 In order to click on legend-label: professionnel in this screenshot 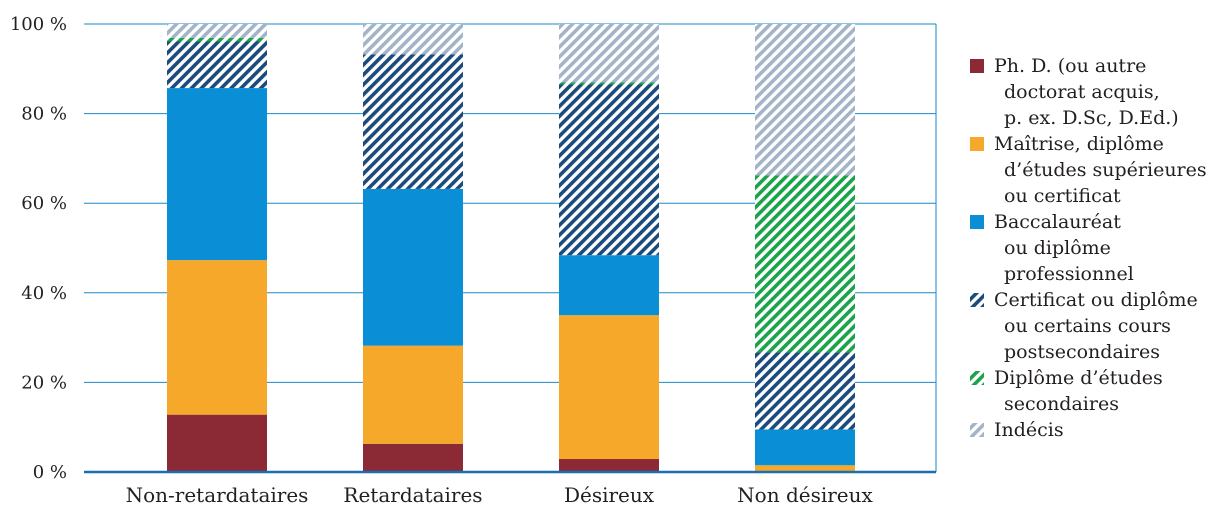, I will do `click(1069, 274)`.